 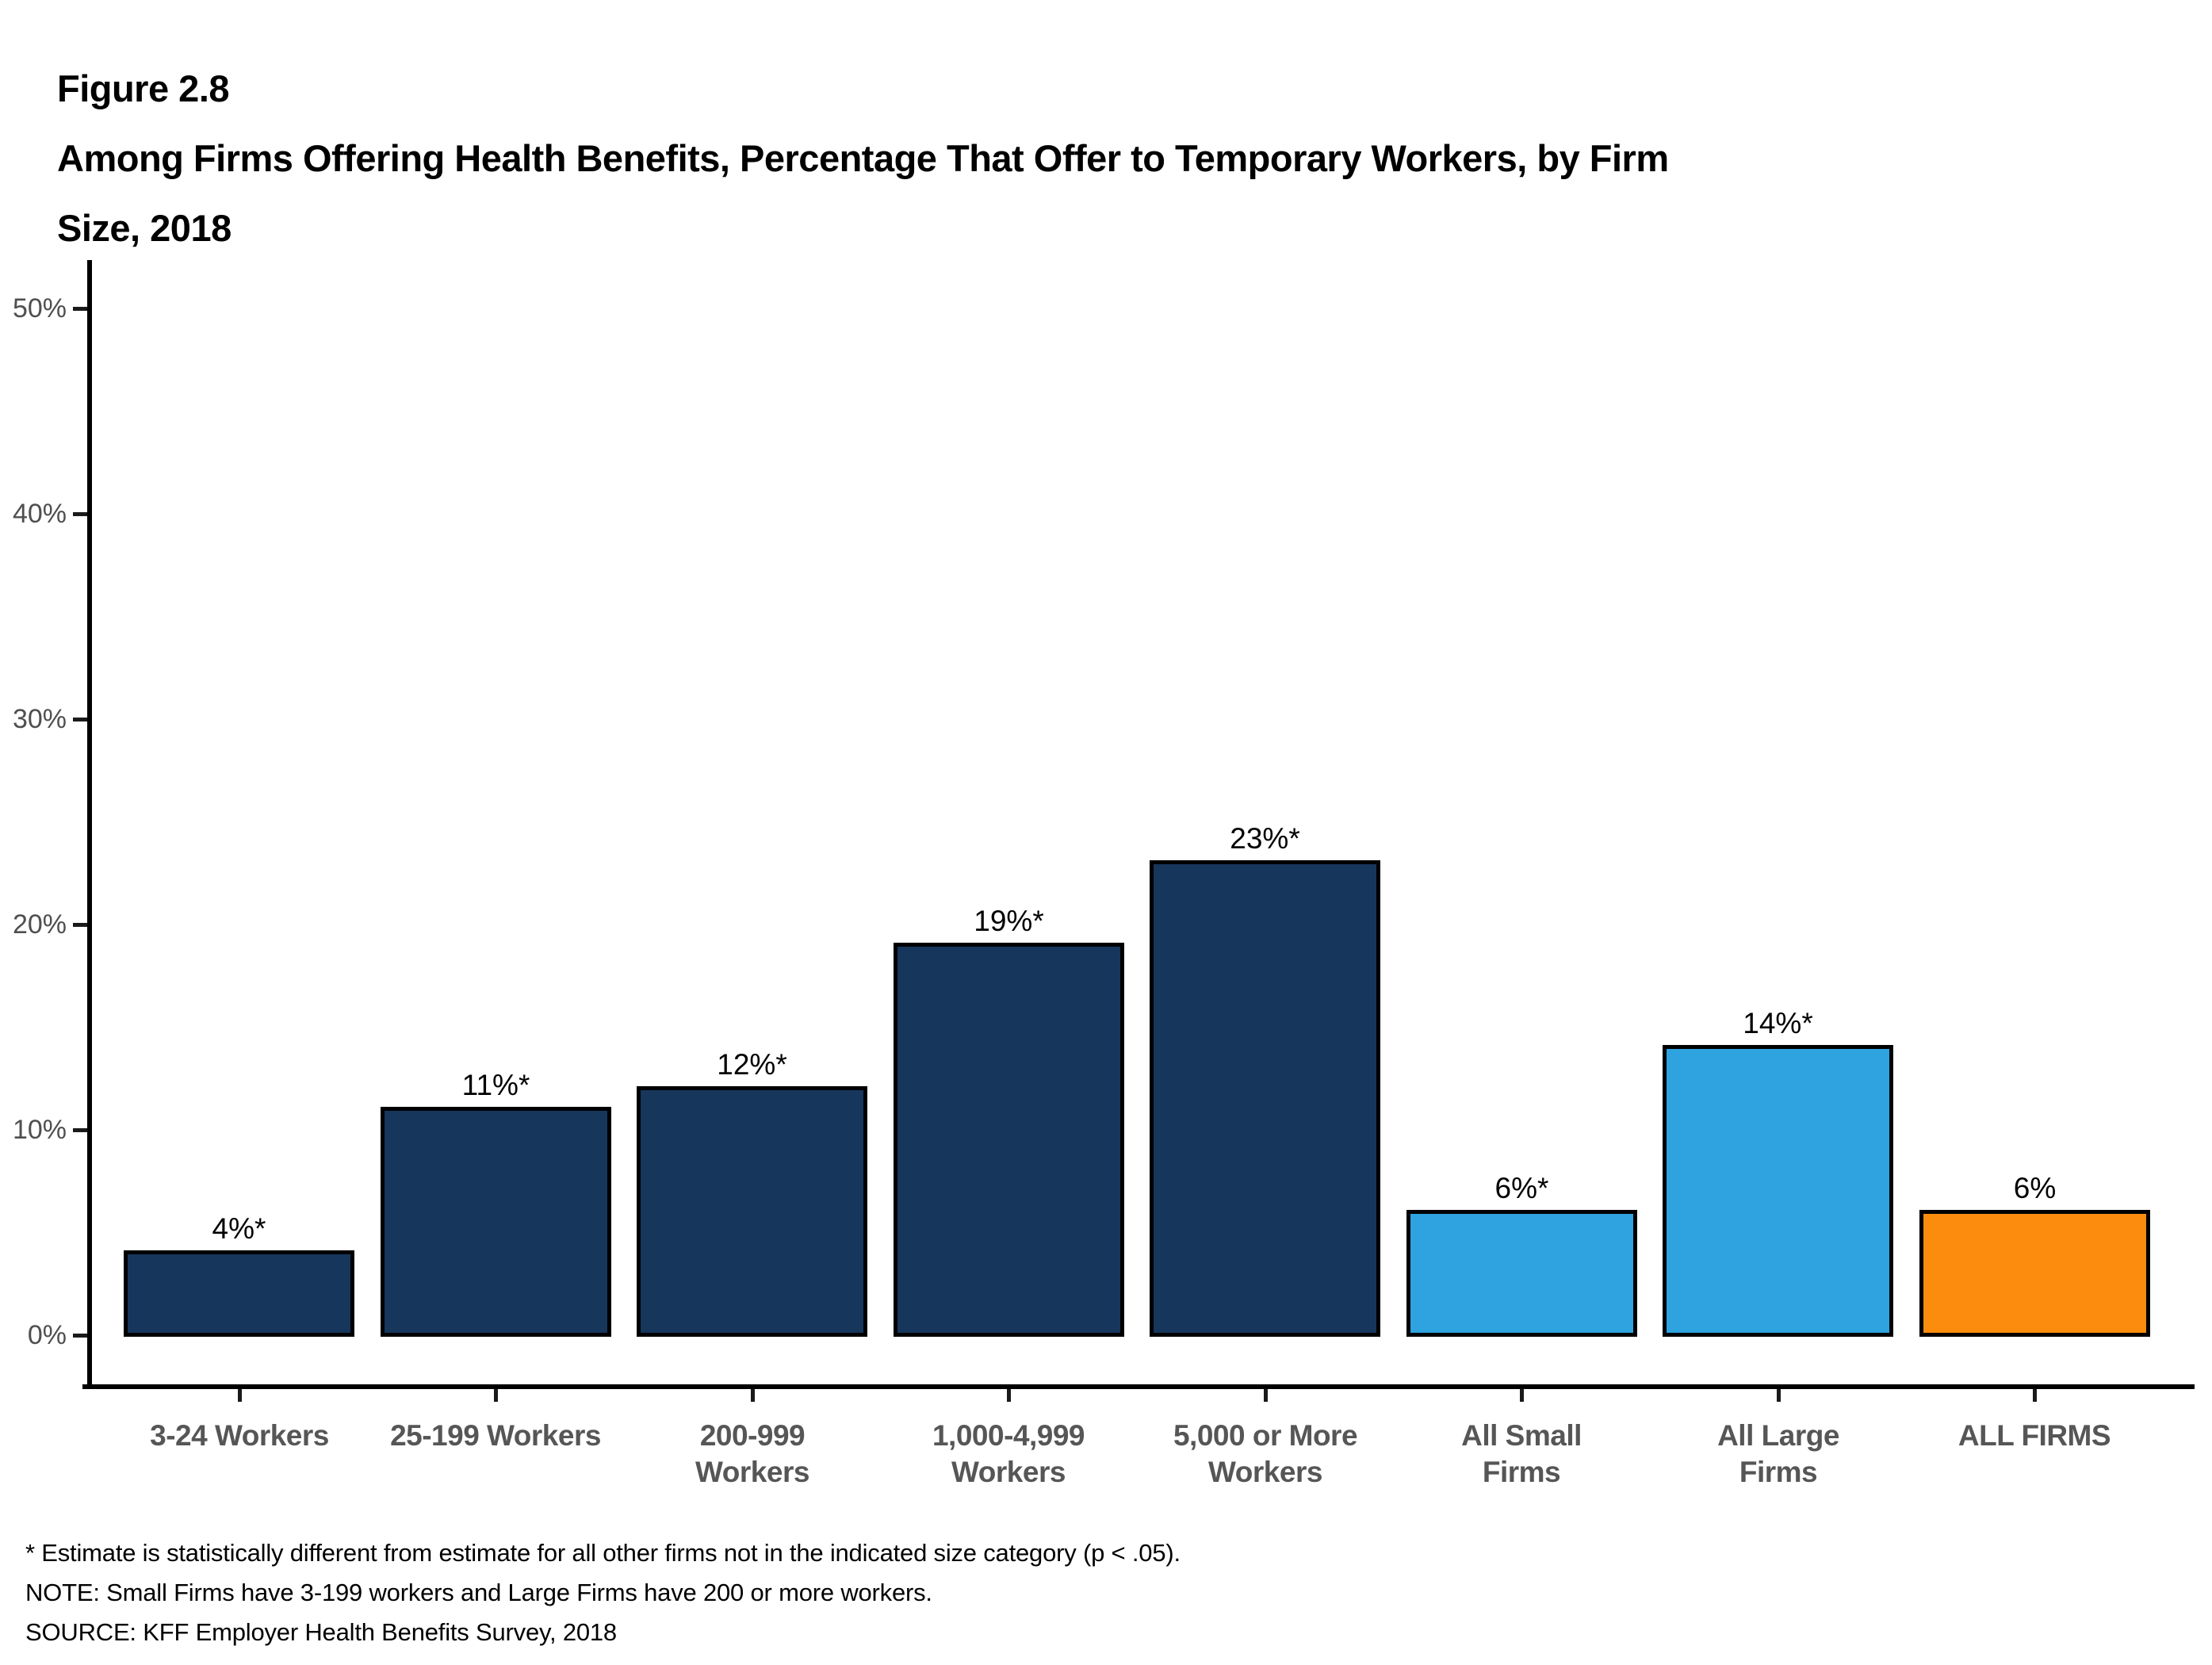 I want to click on y-tick-label: 40%, so click(x=39, y=514).